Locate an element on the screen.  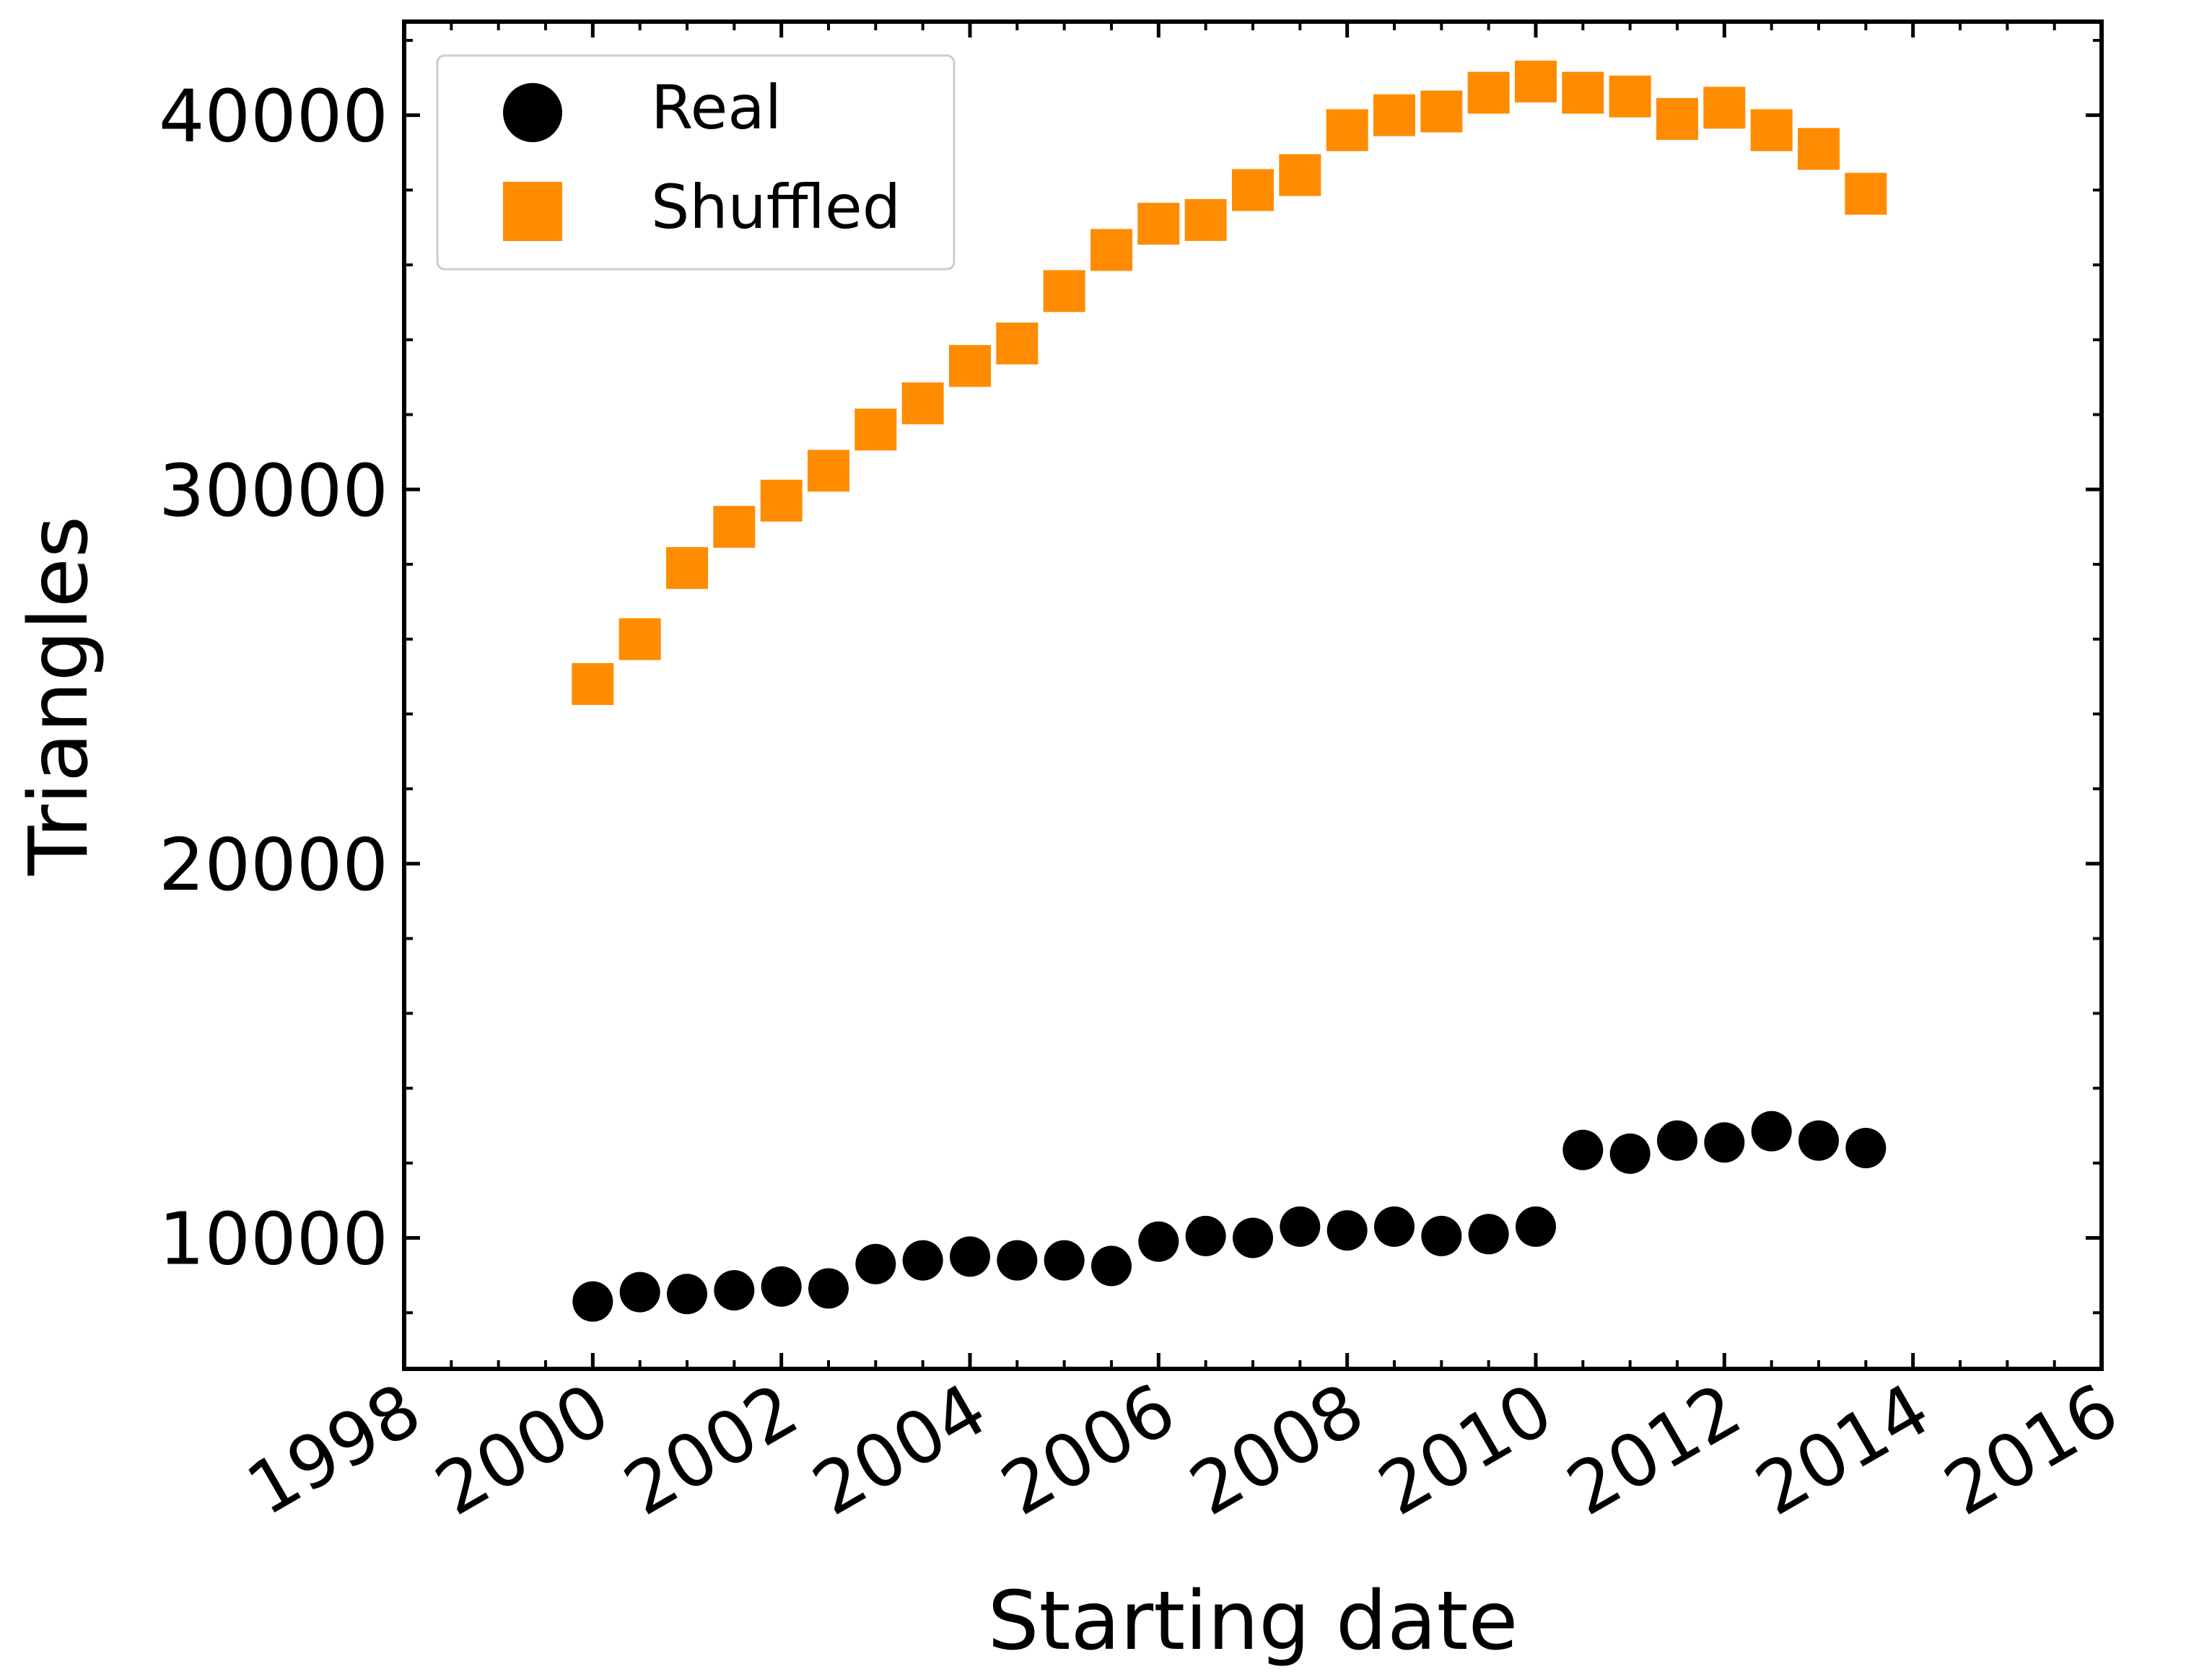
legend-shuffled-marker is located at coordinates (532, 212).